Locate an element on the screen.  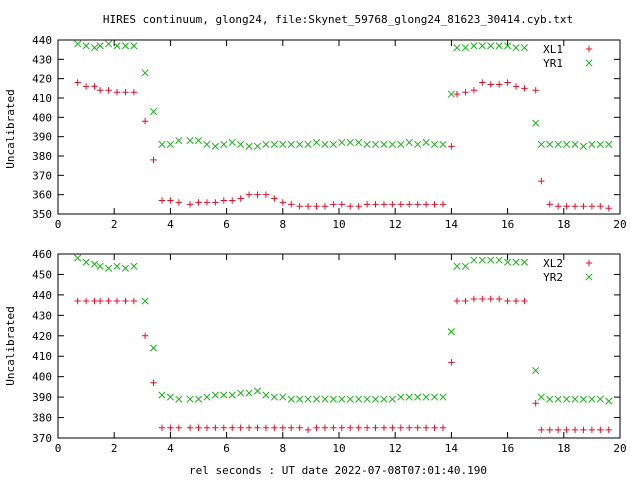
y-tick-label: 390 is located at coordinates (42, 137).